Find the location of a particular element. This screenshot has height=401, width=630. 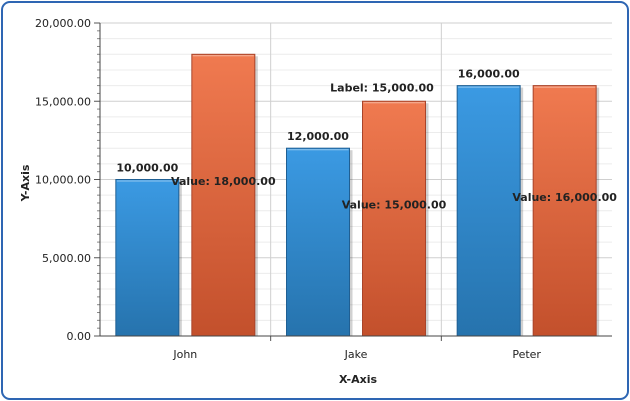

y-tick-label: 20,000.00 is located at coordinates (63, 23).